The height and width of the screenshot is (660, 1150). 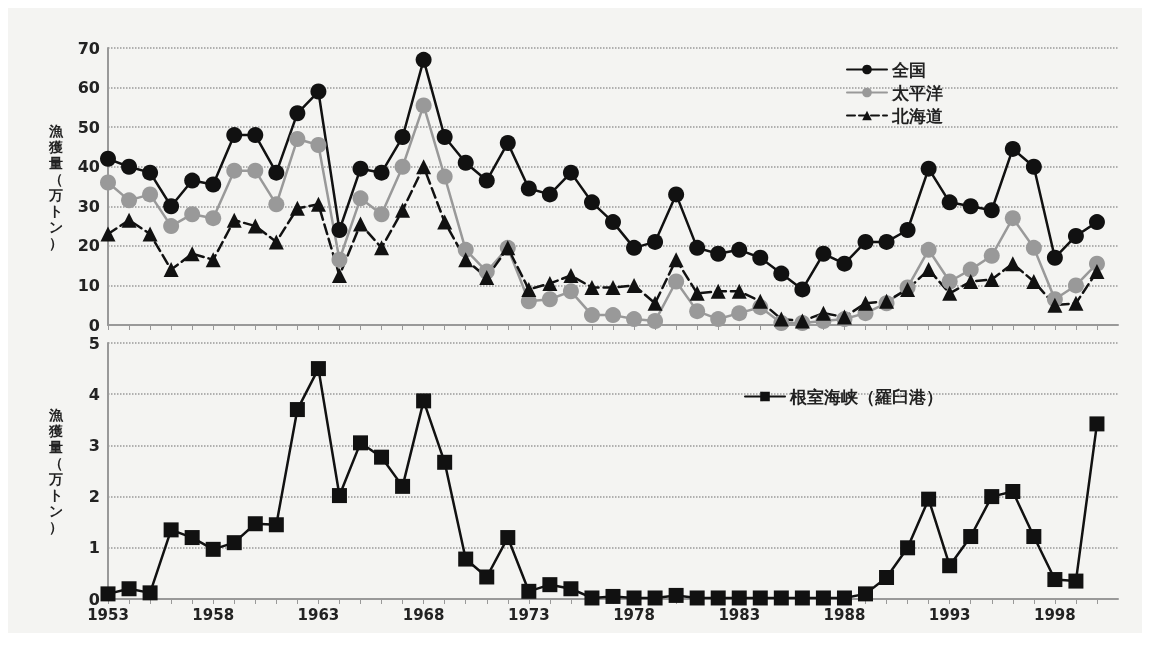 What do you see at coordinates (634, 614) in the screenshot?
I see `x-tick-label: 1978` at bounding box center [634, 614].